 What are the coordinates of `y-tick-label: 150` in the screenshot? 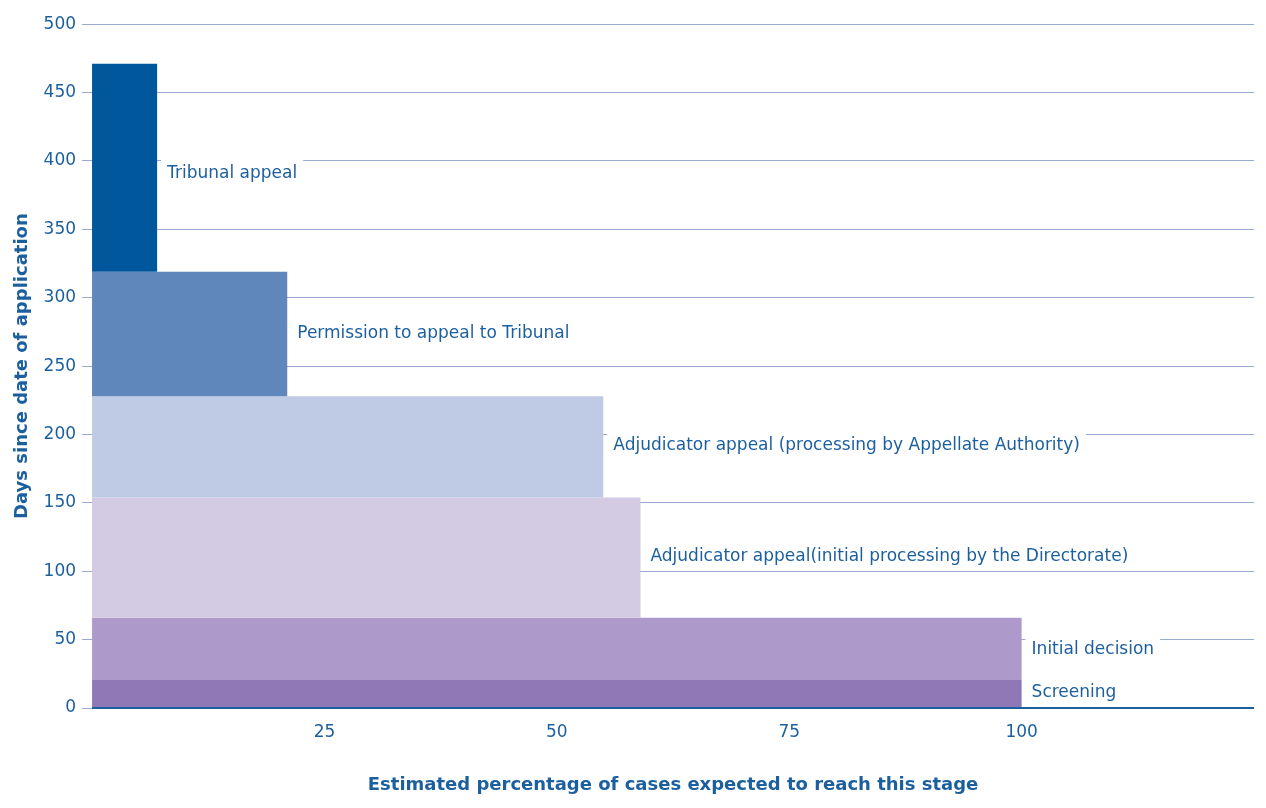 It's located at (60, 501).